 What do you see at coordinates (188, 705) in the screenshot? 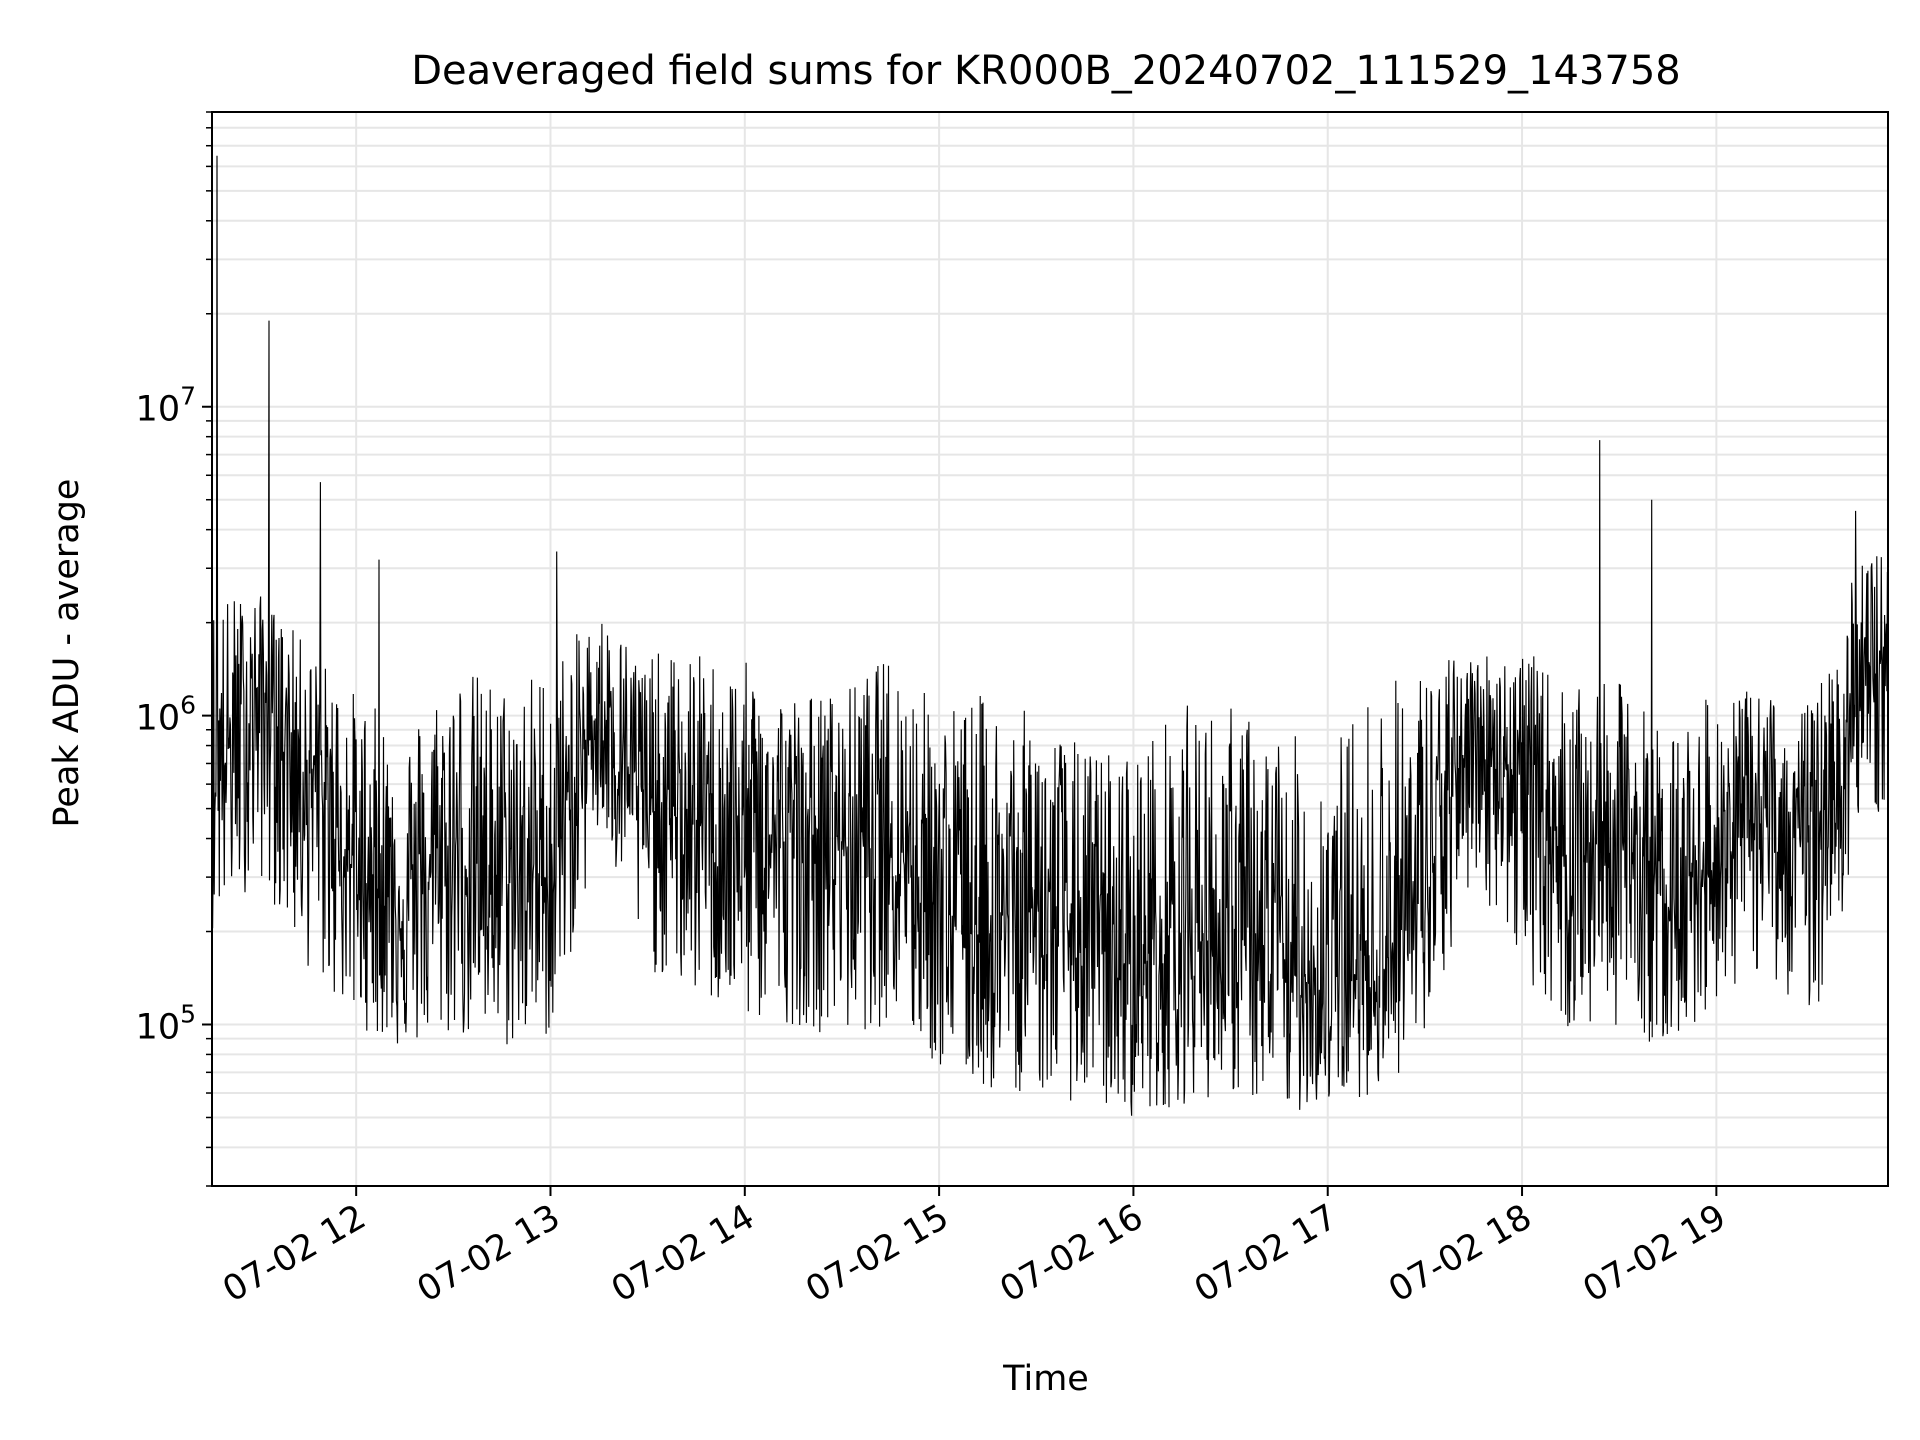
I see `y-tick-exponent: 6` at bounding box center [188, 705].